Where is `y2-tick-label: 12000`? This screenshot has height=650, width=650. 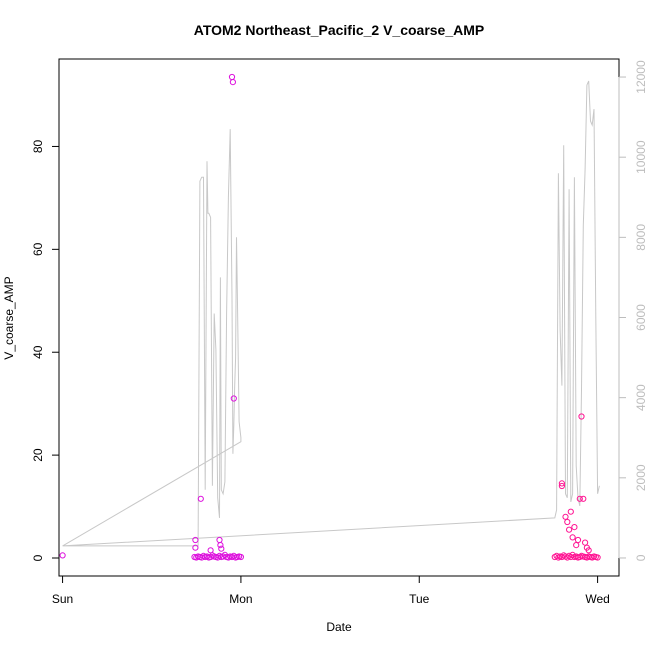
y2-tick-label: 12000 is located at coordinates (641, 77).